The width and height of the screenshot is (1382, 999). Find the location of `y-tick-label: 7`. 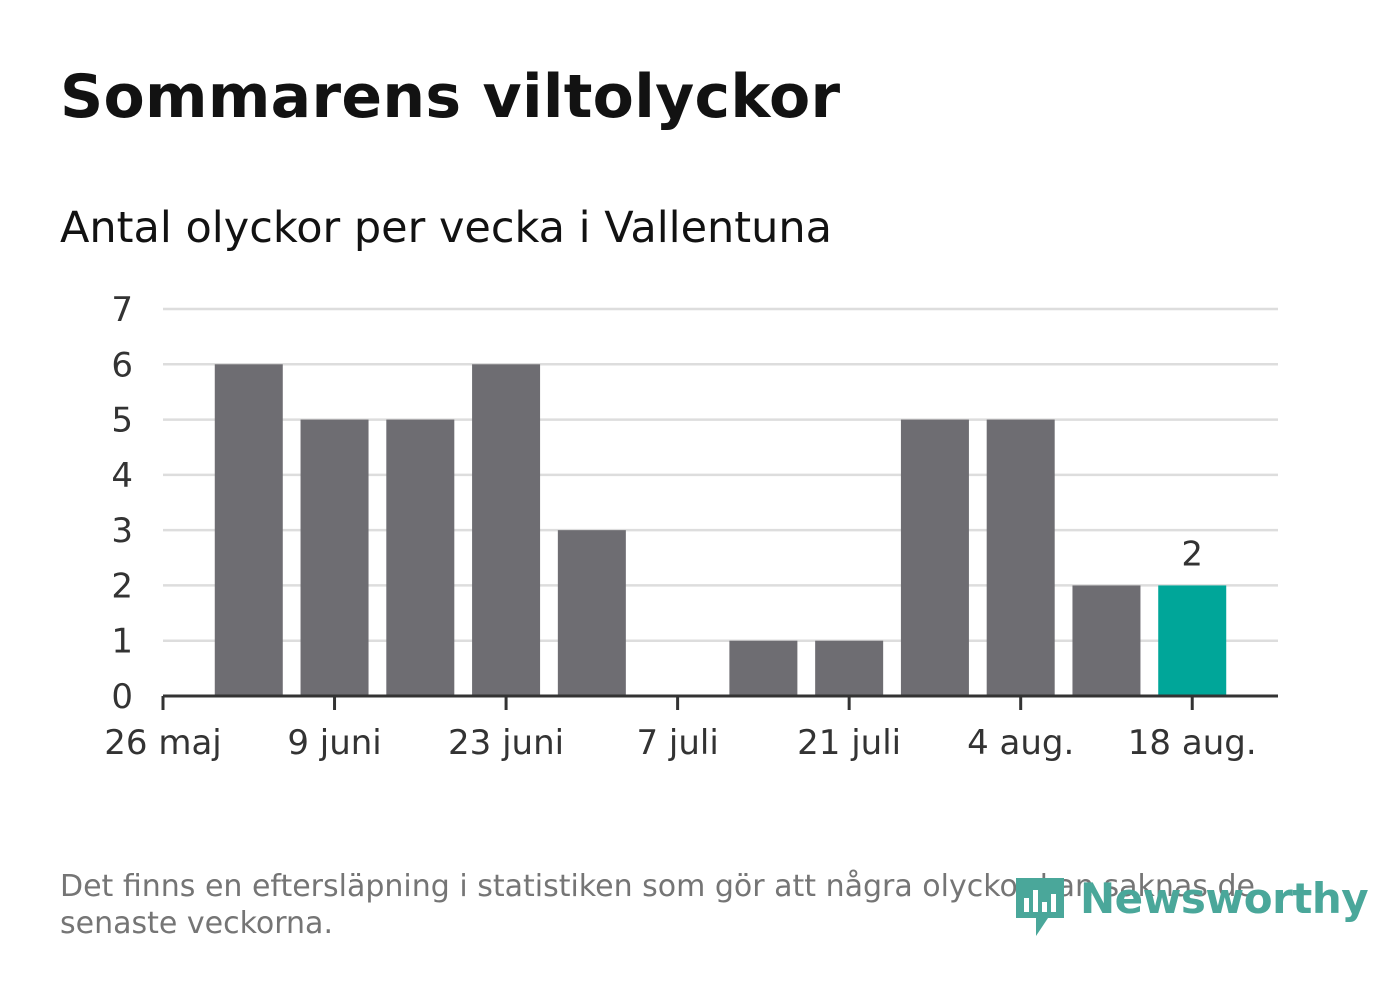

y-tick-label: 7 is located at coordinates (122, 310).